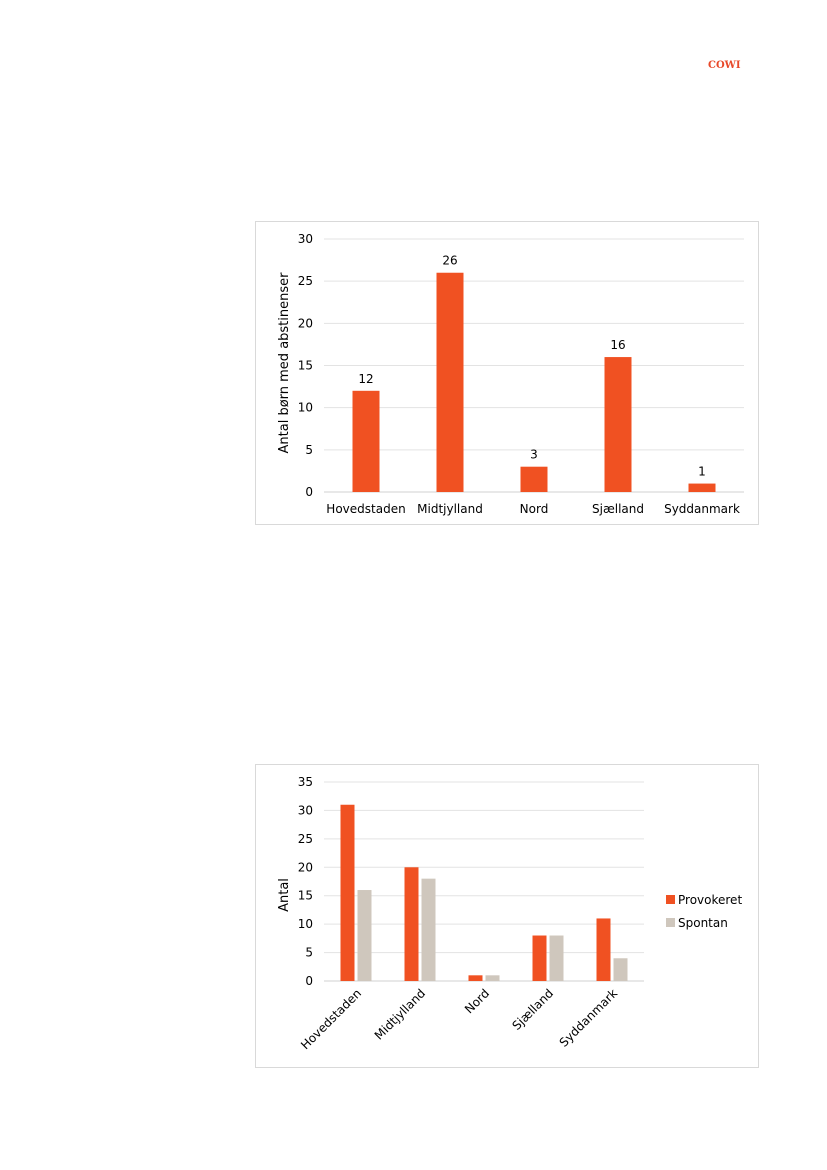  Describe the element at coordinates (724, 65) in the screenshot. I see `cowi-logo: COWI` at that location.